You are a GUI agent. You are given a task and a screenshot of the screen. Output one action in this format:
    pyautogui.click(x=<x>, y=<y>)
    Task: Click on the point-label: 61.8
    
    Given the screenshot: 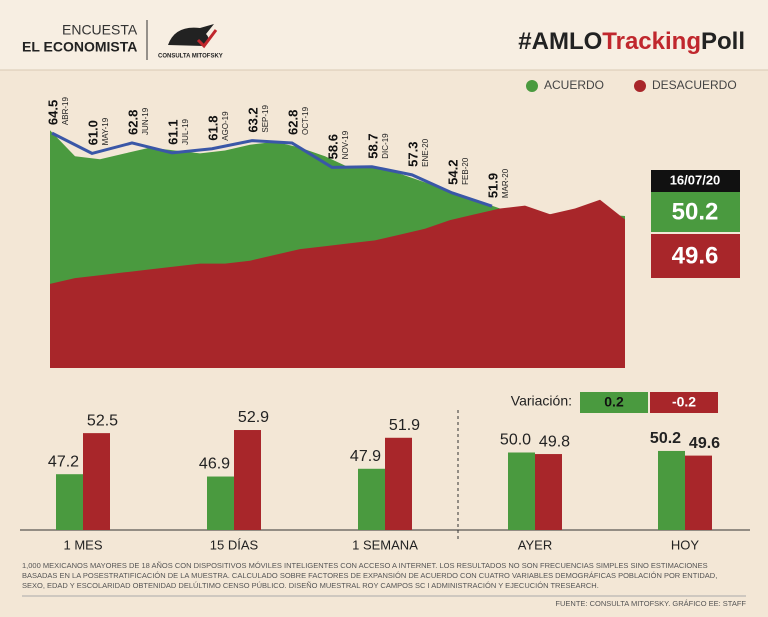 What is the action you would take?
    pyautogui.click(x=212, y=127)
    